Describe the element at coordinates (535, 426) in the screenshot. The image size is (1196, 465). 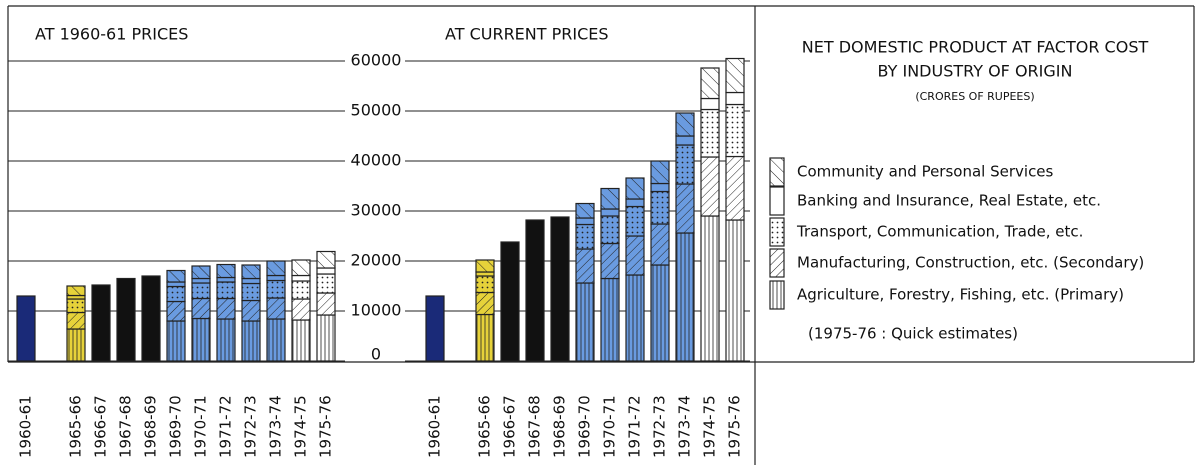
I see `x-tick-label: 1967-68` at that location.